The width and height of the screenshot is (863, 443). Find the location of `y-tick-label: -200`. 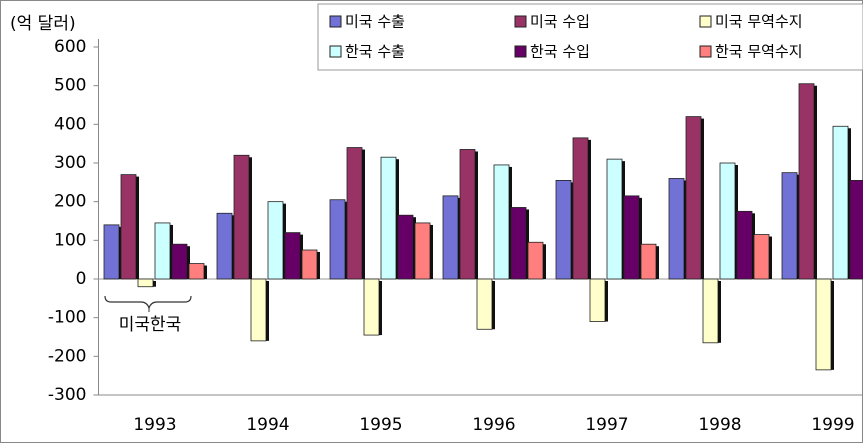

y-tick-label: -200 is located at coordinates (67, 356).